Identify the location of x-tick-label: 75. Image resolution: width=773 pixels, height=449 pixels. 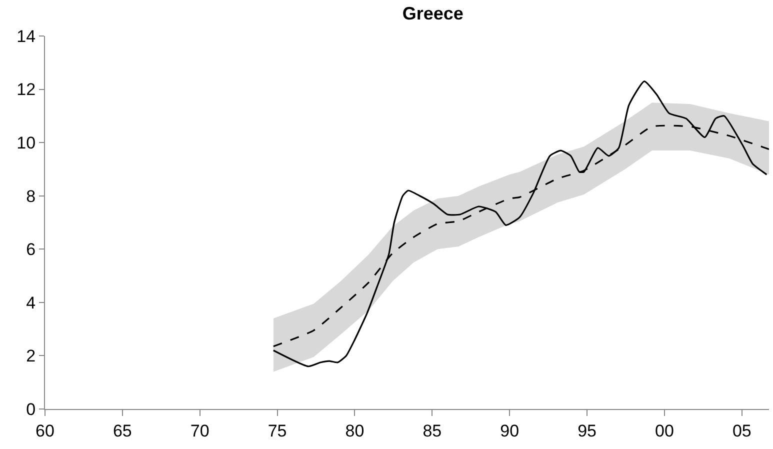
(277, 430).